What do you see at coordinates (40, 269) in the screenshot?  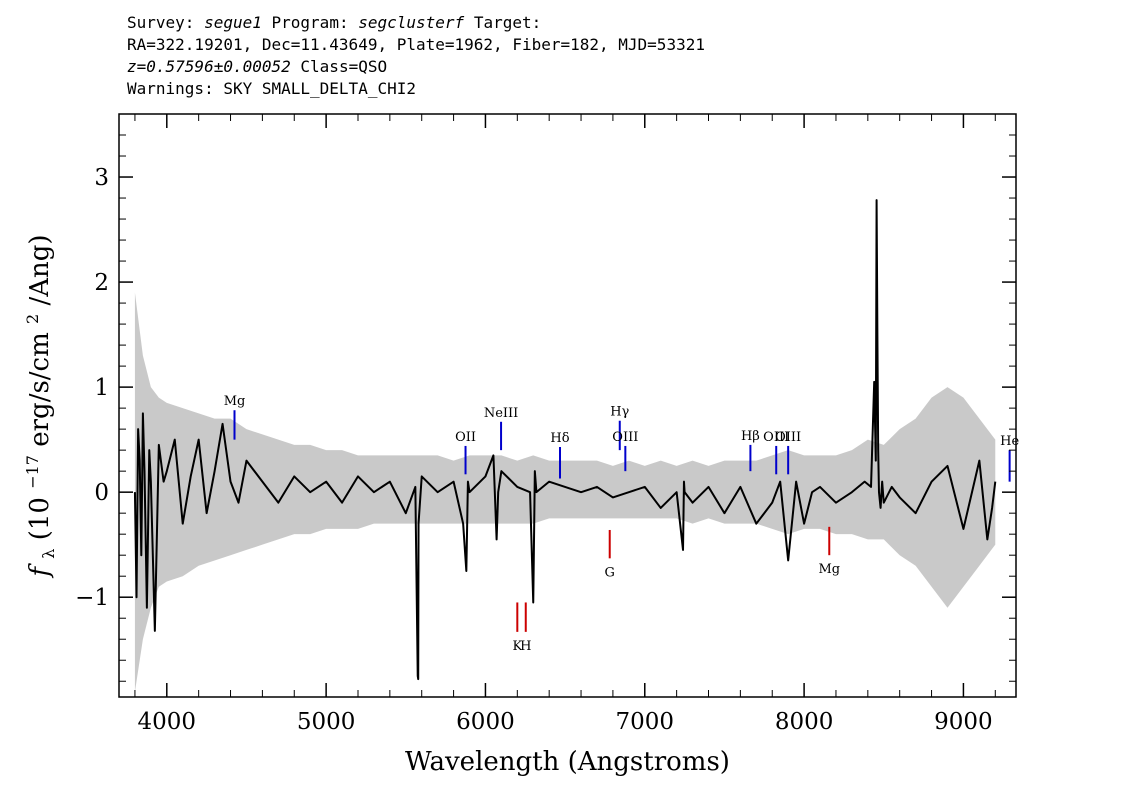 I see `y-axis-label-suffix: /Ang)` at bounding box center [40, 269].